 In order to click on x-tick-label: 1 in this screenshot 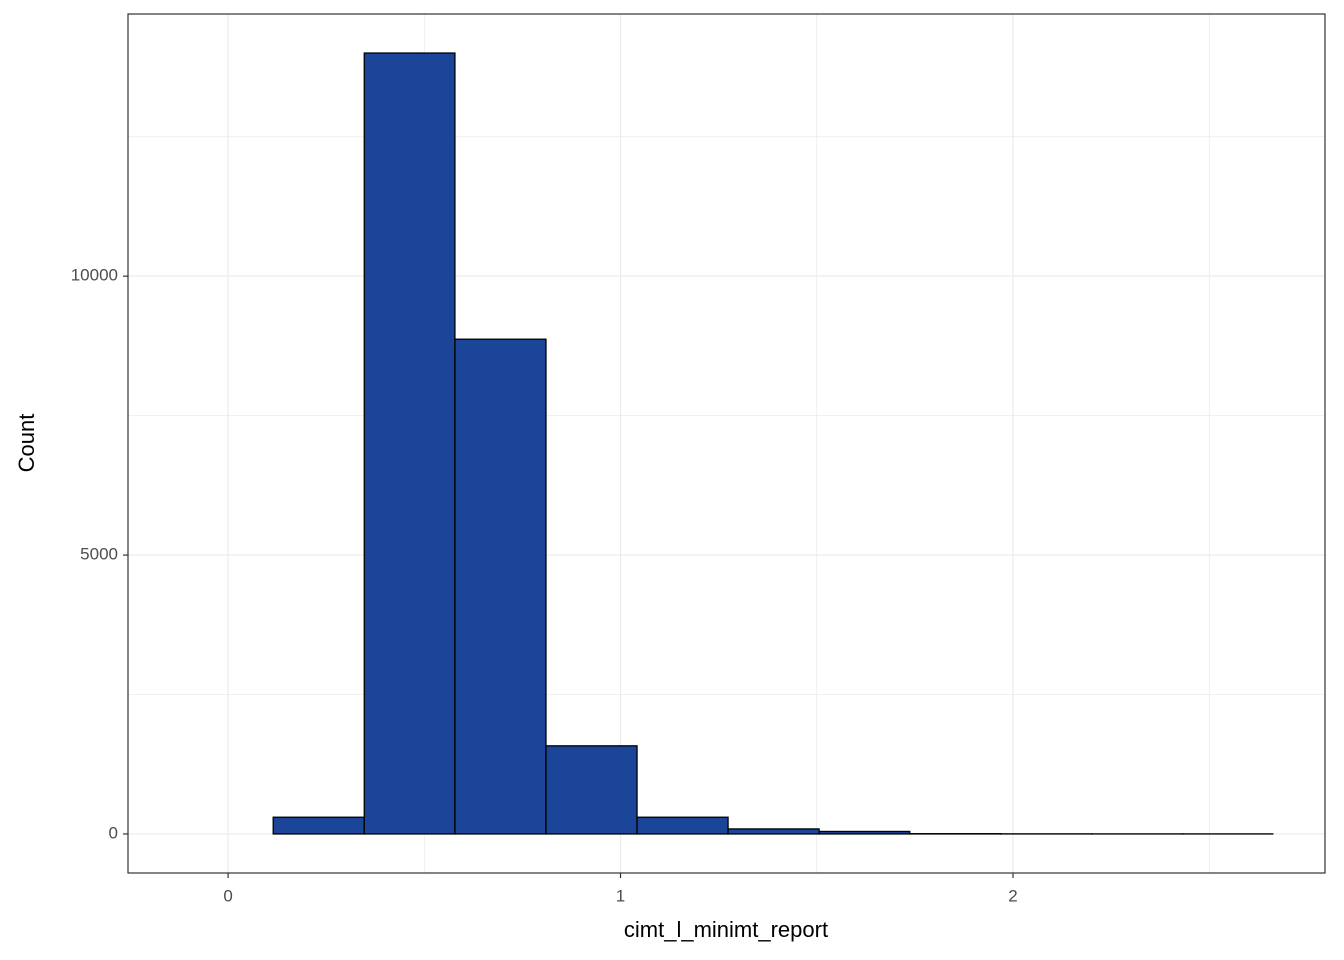, I will do `click(620, 895)`.